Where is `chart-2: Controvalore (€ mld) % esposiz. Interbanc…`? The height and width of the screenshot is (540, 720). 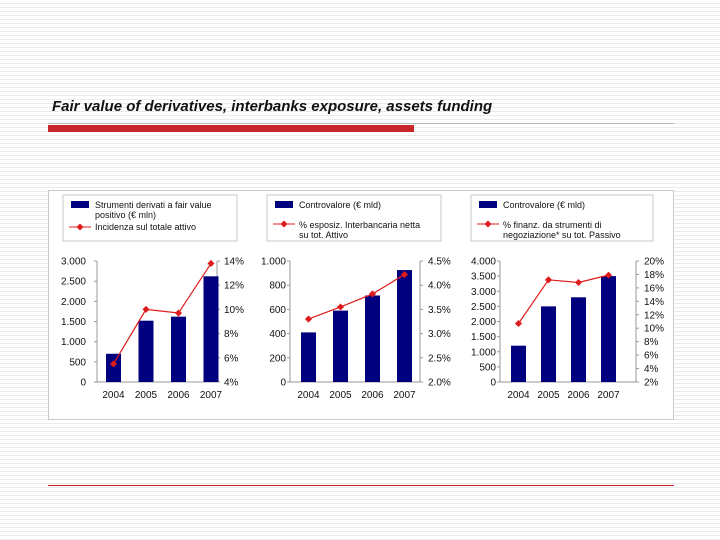
chart-2: Controvalore (€ mld) % esposiz. Interbanc… is located at coordinates (356, 297).